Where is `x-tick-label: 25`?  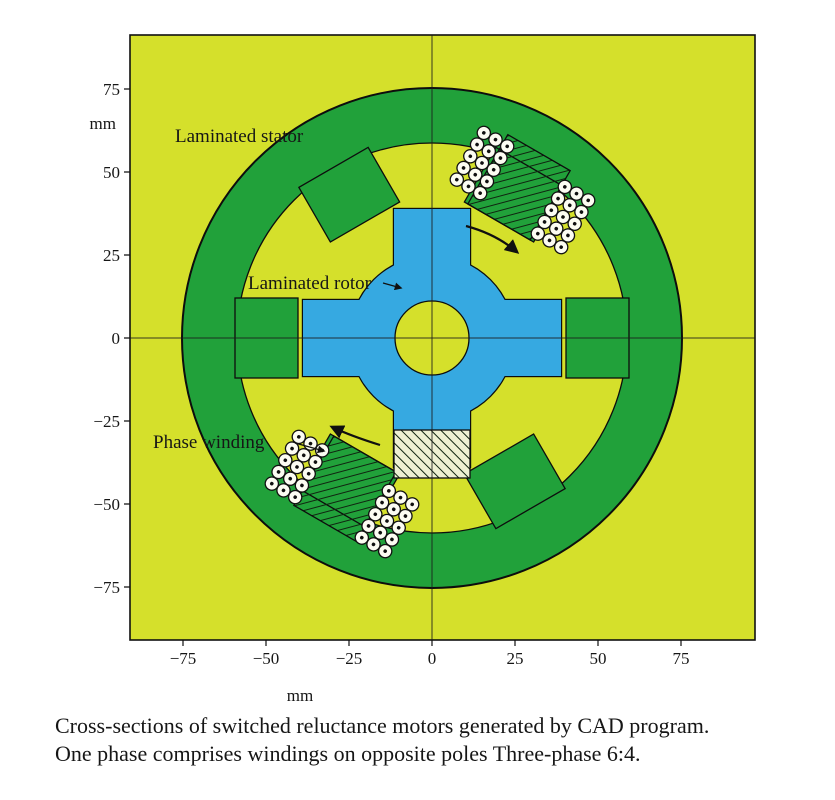
x-tick-label: 25 is located at coordinates (515, 658).